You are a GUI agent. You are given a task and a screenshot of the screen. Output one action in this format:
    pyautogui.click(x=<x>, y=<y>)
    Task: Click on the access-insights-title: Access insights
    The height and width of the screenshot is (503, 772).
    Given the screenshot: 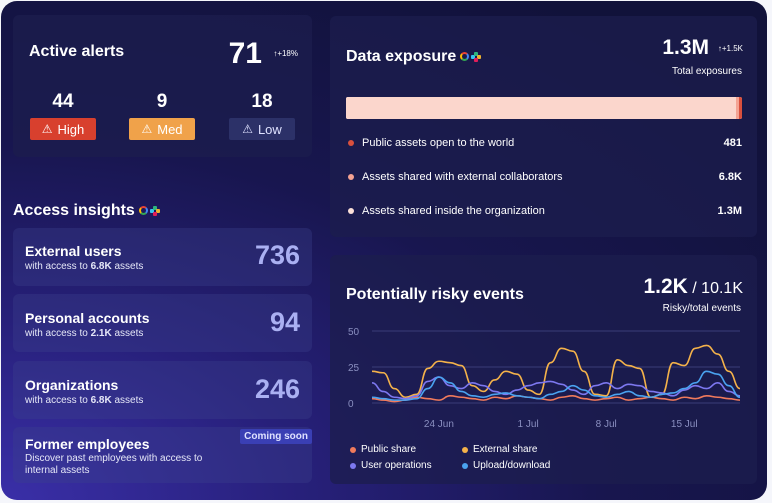 What is the action you would take?
    pyautogui.click(x=86, y=211)
    